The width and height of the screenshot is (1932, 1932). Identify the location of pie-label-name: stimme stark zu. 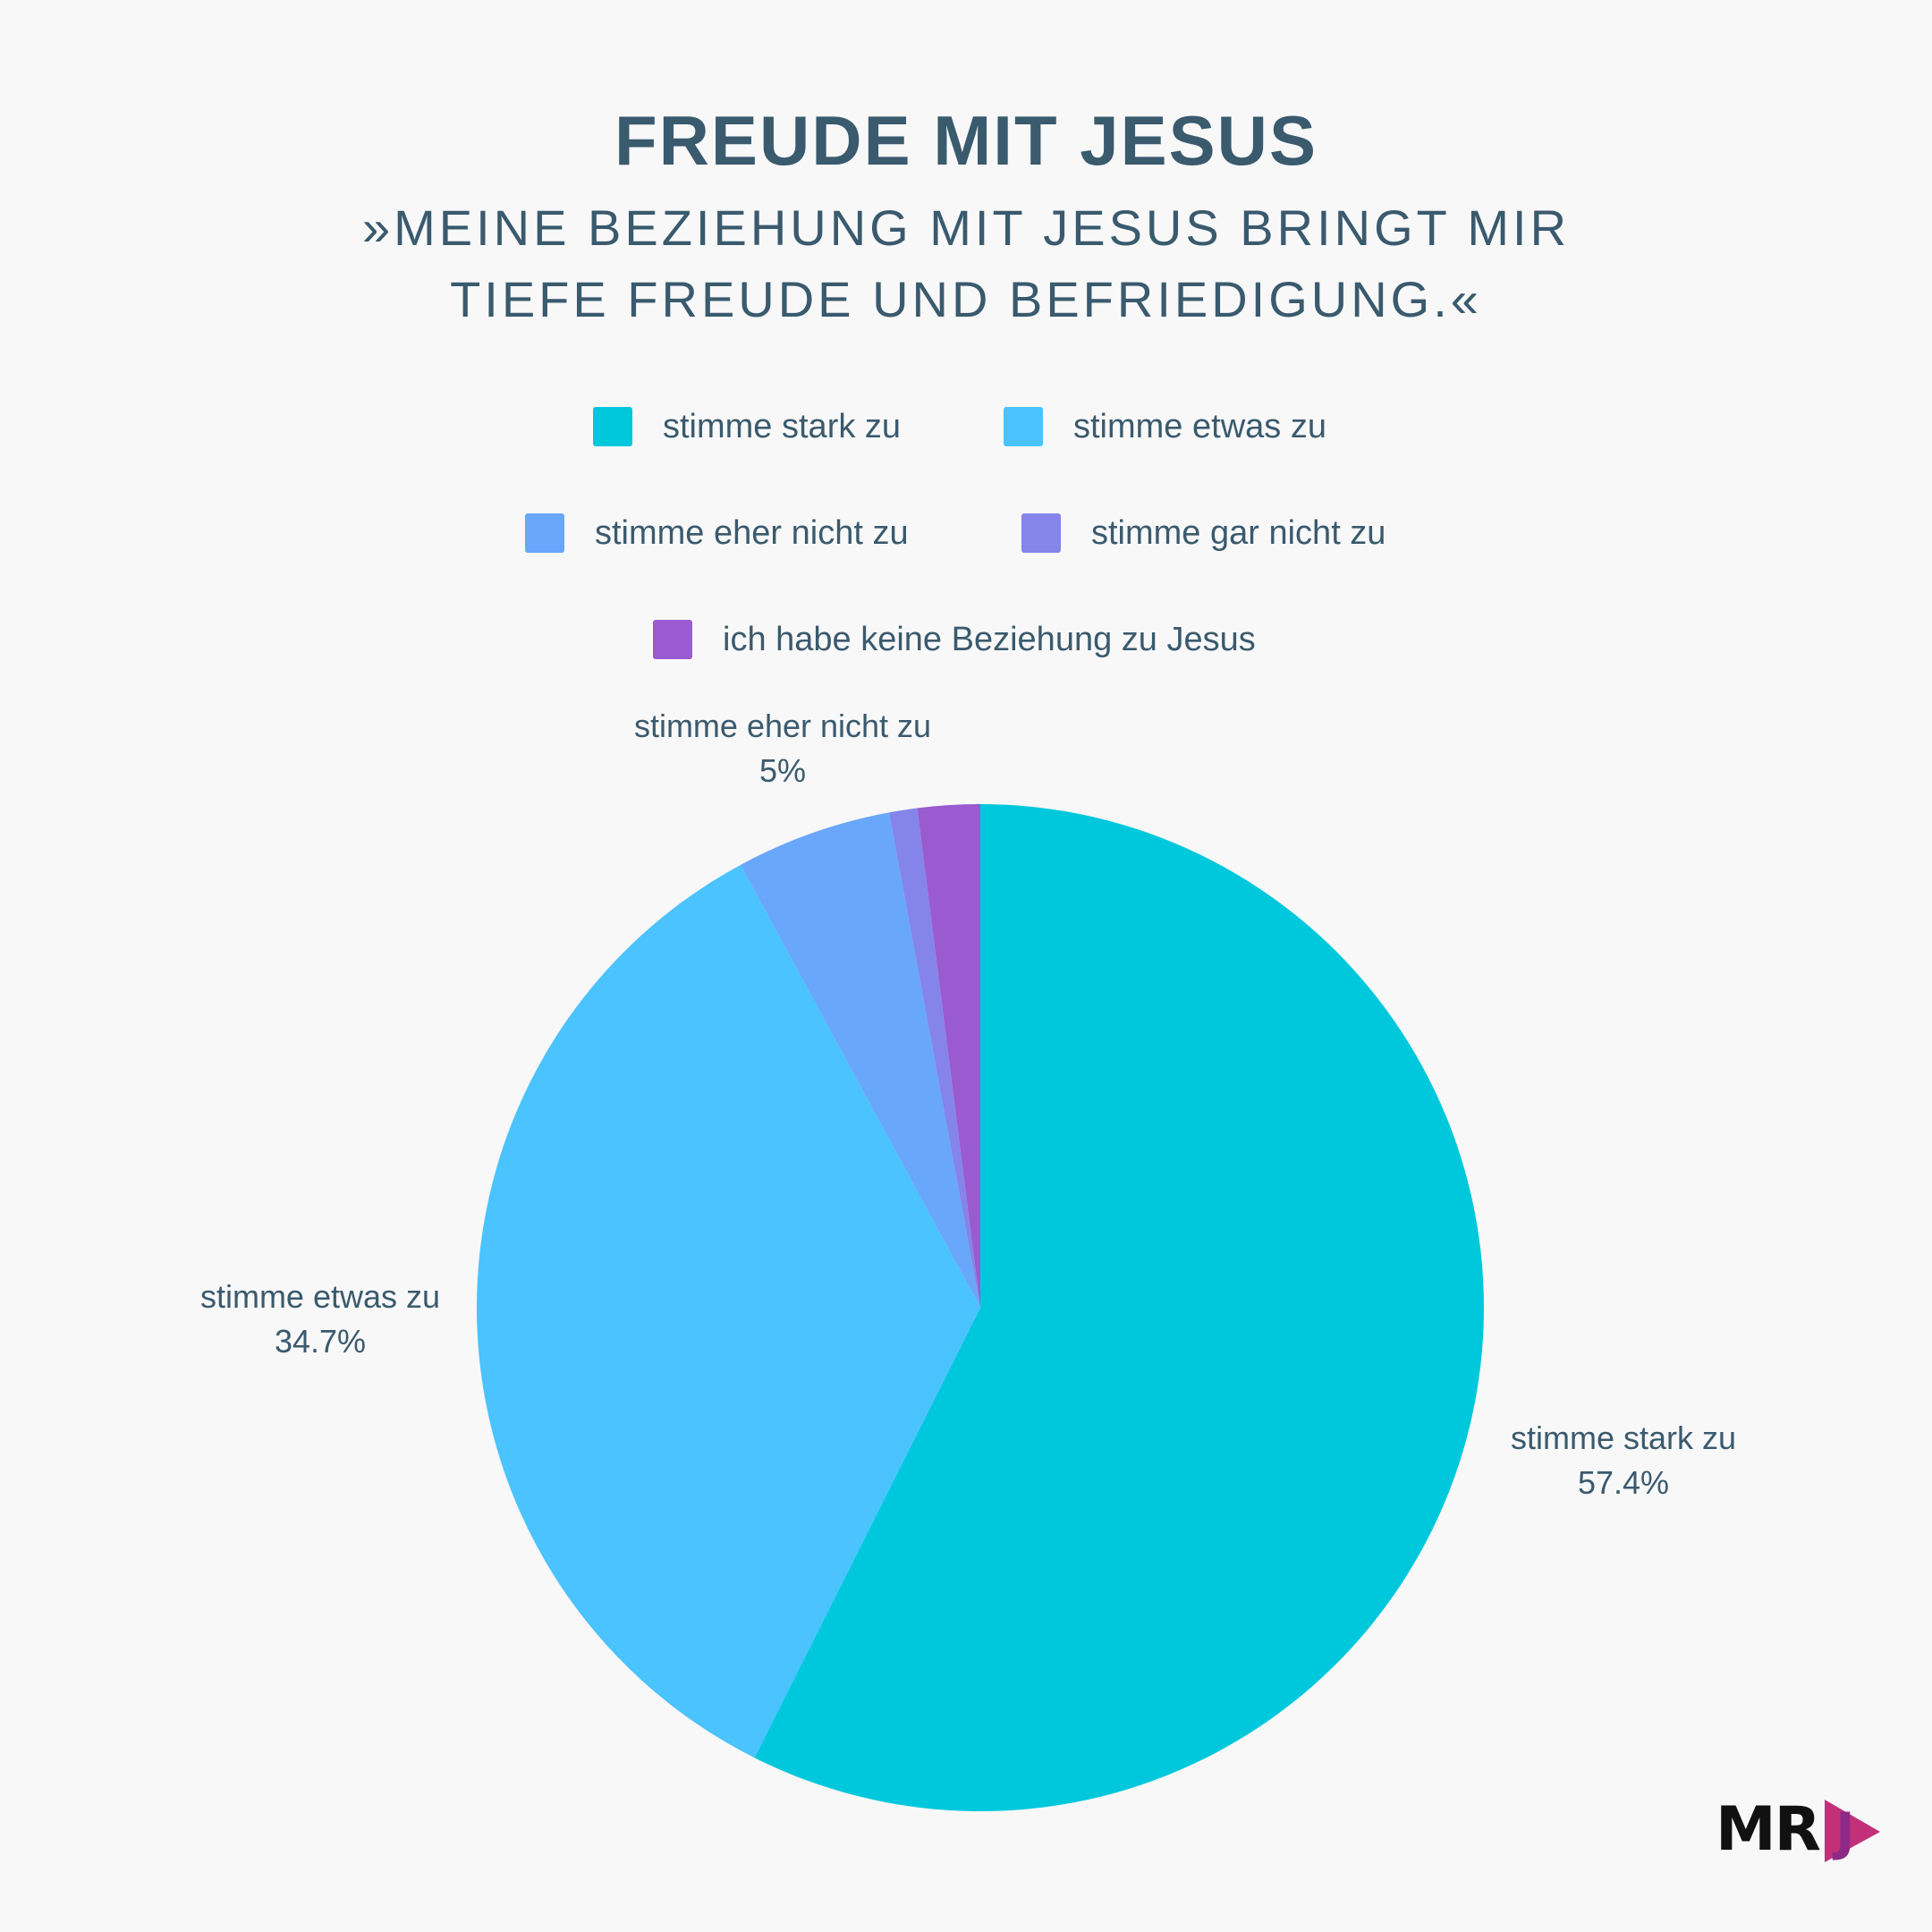
(1623, 1437).